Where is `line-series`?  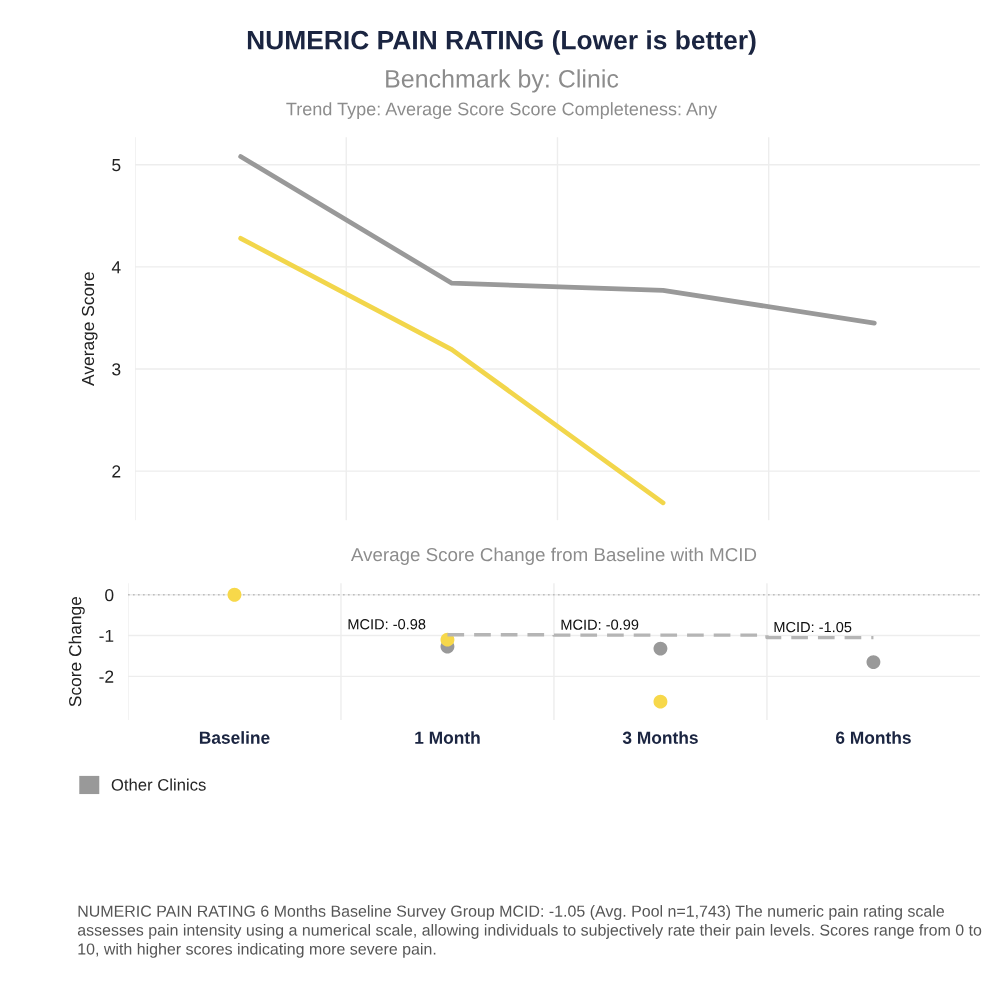 line-series is located at coordinates (557, 240).